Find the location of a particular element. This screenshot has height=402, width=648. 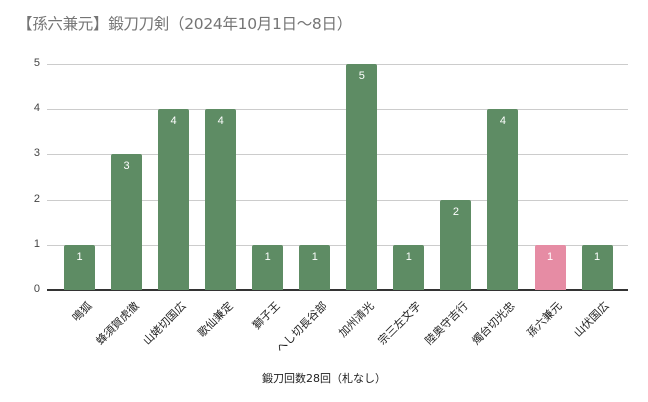

y-tick-label: 5 is located at coordinates (36, 63).